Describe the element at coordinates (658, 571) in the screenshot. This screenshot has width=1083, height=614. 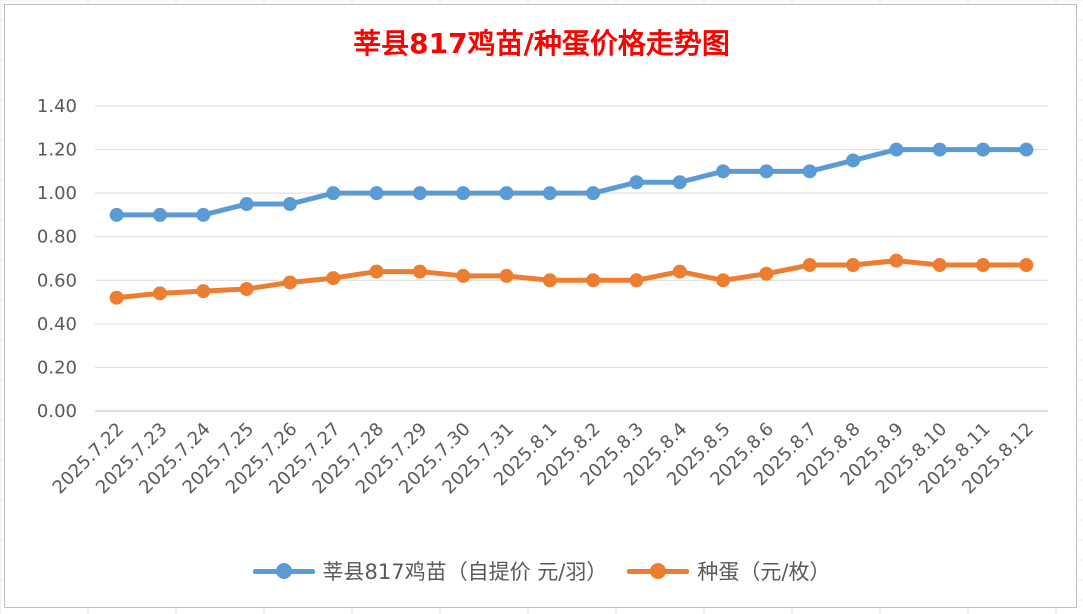
I see `legend-marker-series2` at that location.